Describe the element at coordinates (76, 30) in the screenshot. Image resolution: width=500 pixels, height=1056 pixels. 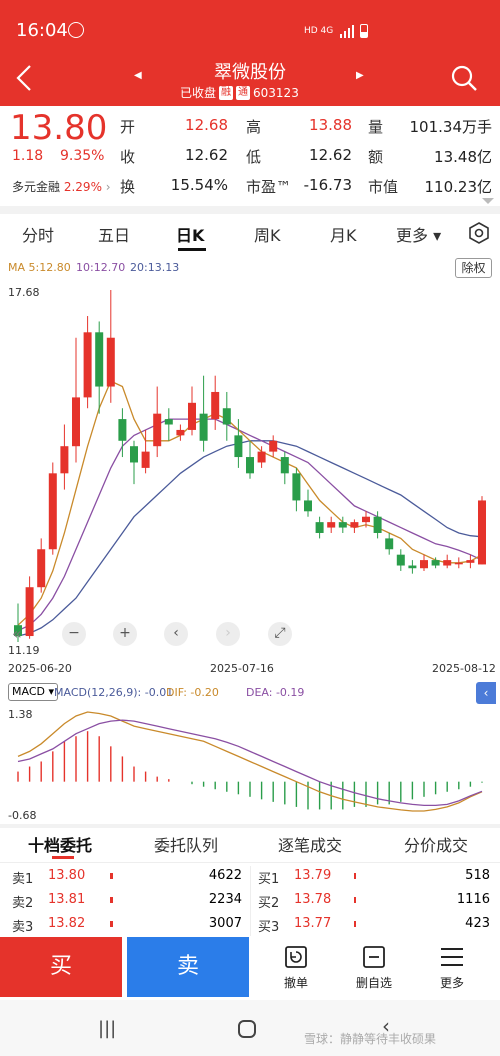
I see `sync-icon` at that location.